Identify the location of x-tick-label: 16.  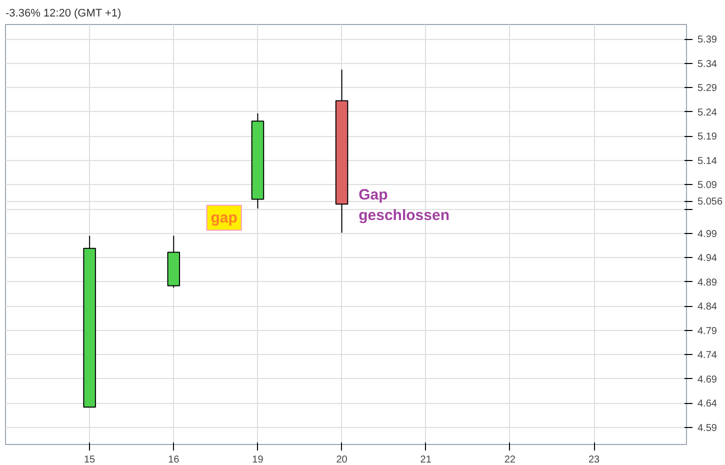
(174, 459).